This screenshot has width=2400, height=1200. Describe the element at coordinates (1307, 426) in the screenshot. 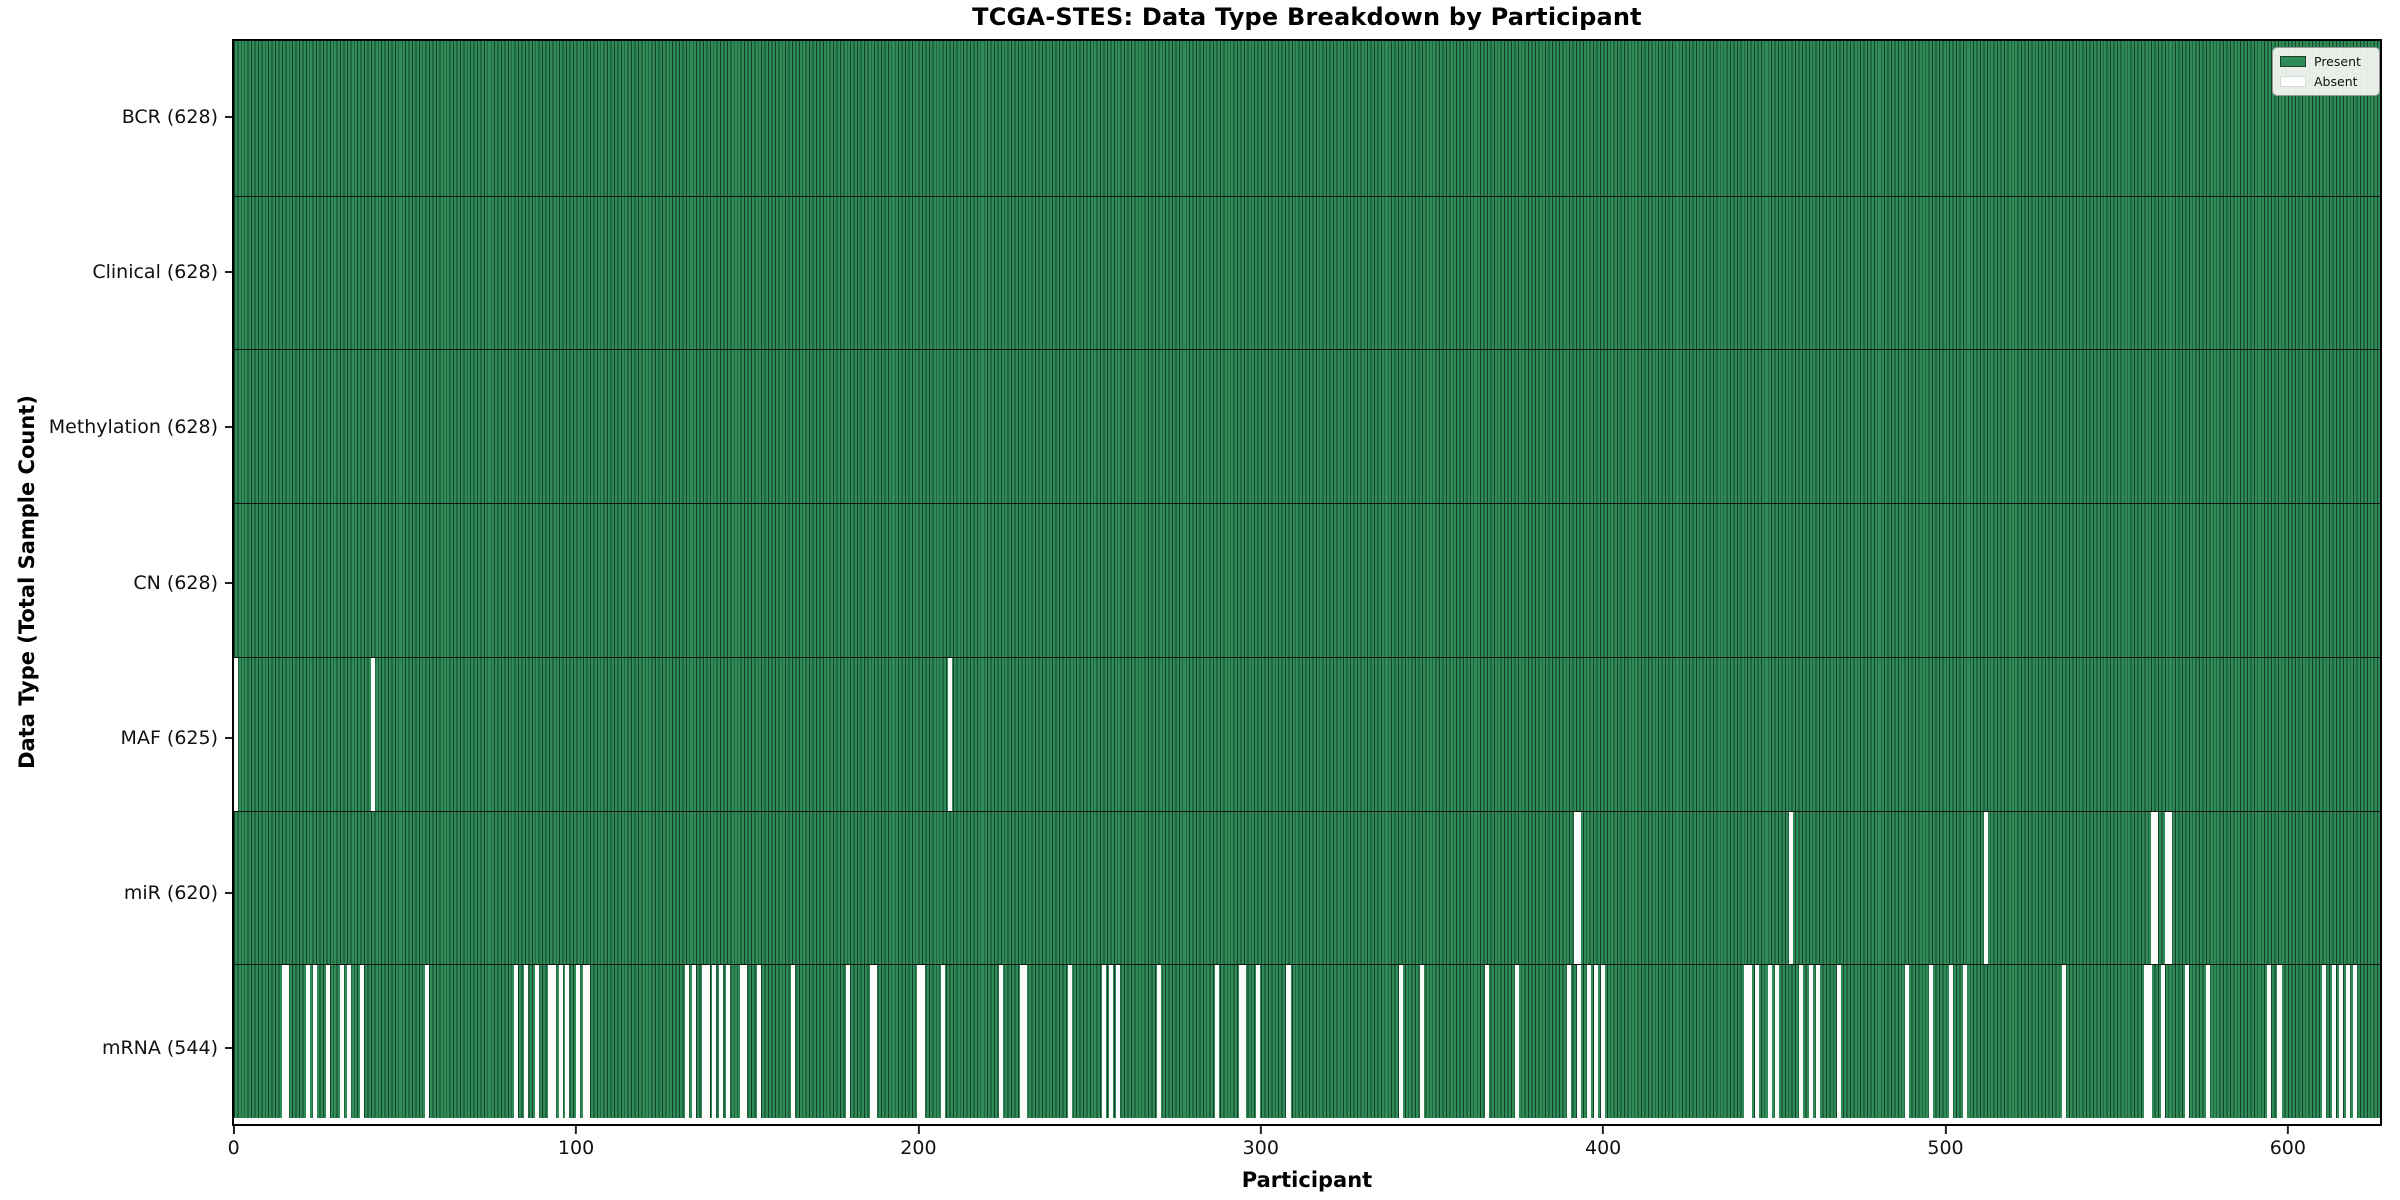

I see `data-row-methylation` at that location.